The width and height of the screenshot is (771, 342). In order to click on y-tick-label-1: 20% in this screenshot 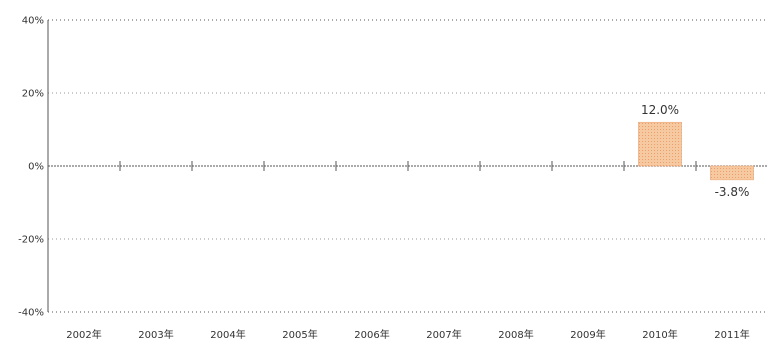, I will do `click(33, 94)`.